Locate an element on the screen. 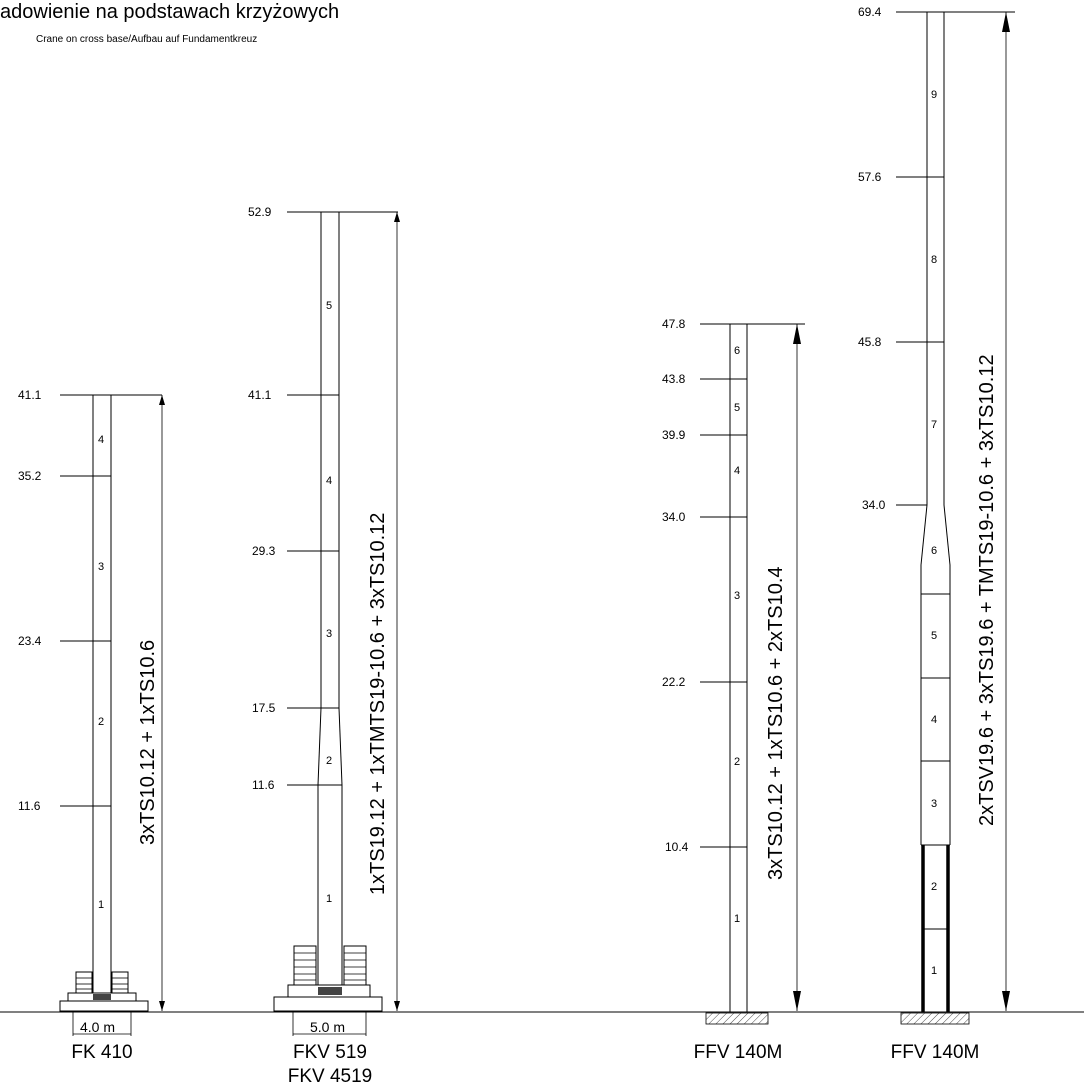 The image size is (1084, 1088). configuration-label: 1xTS19.12 + 1xTMTS19-10.6 + 3xTS10.12 is located at coordinates (378, 704).